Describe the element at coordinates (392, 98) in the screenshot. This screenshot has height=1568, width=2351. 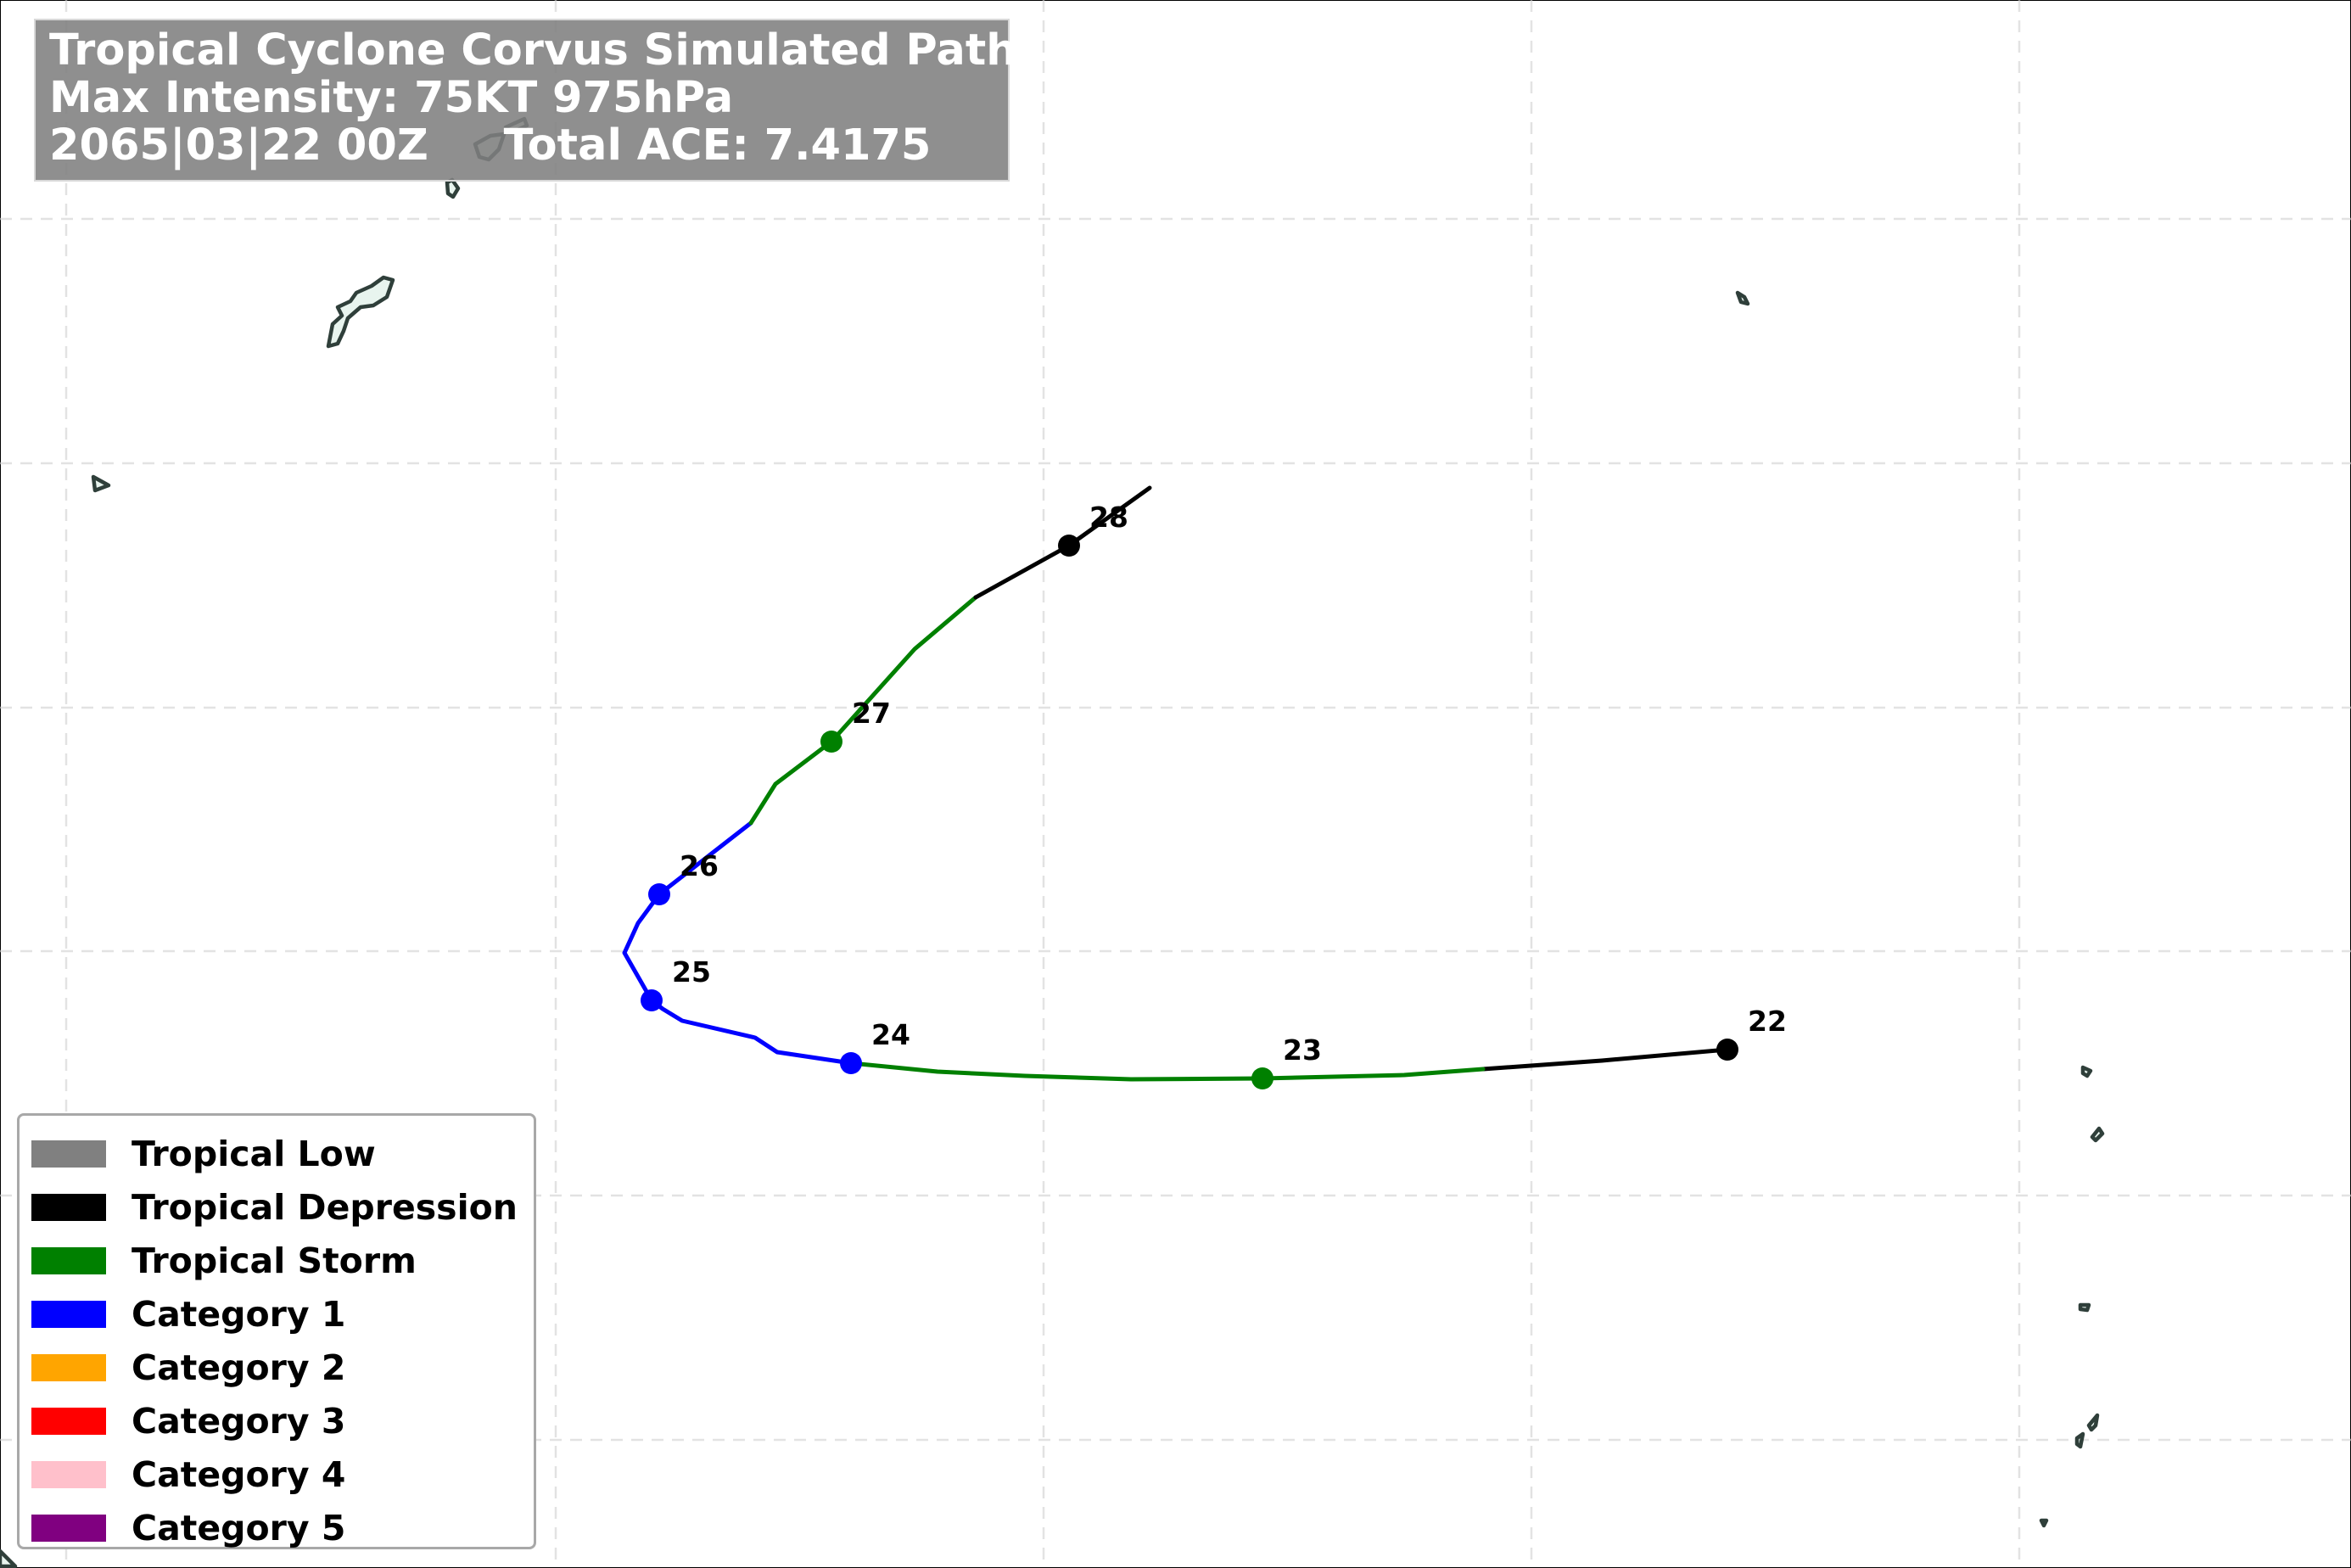
I see `title-line-intensity: Max Intensity: 75KT 975hPa` at that location.